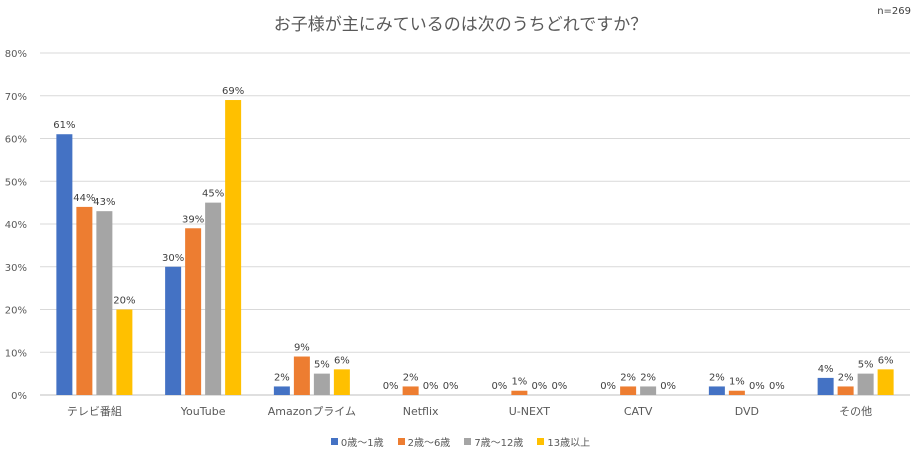 This screenshot has height=460, width=921. I want to click on data-label: 39%, so click(193, 219).